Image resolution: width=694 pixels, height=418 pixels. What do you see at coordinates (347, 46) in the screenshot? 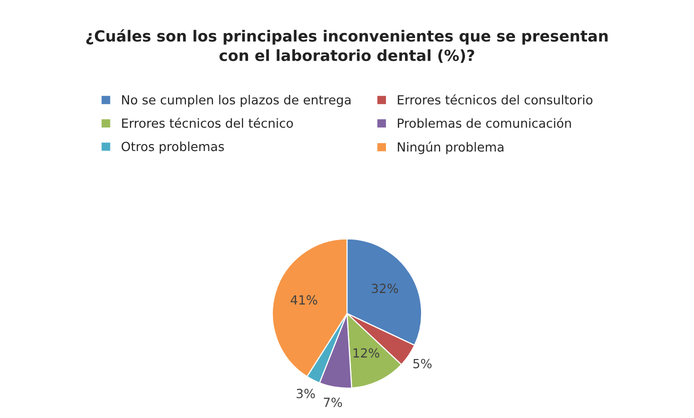
I see `chart-title: ¿Cuáles son los principales inconvenientes que se presentan con el laboratorio dental (%)?` at bounding box center [347, 46].